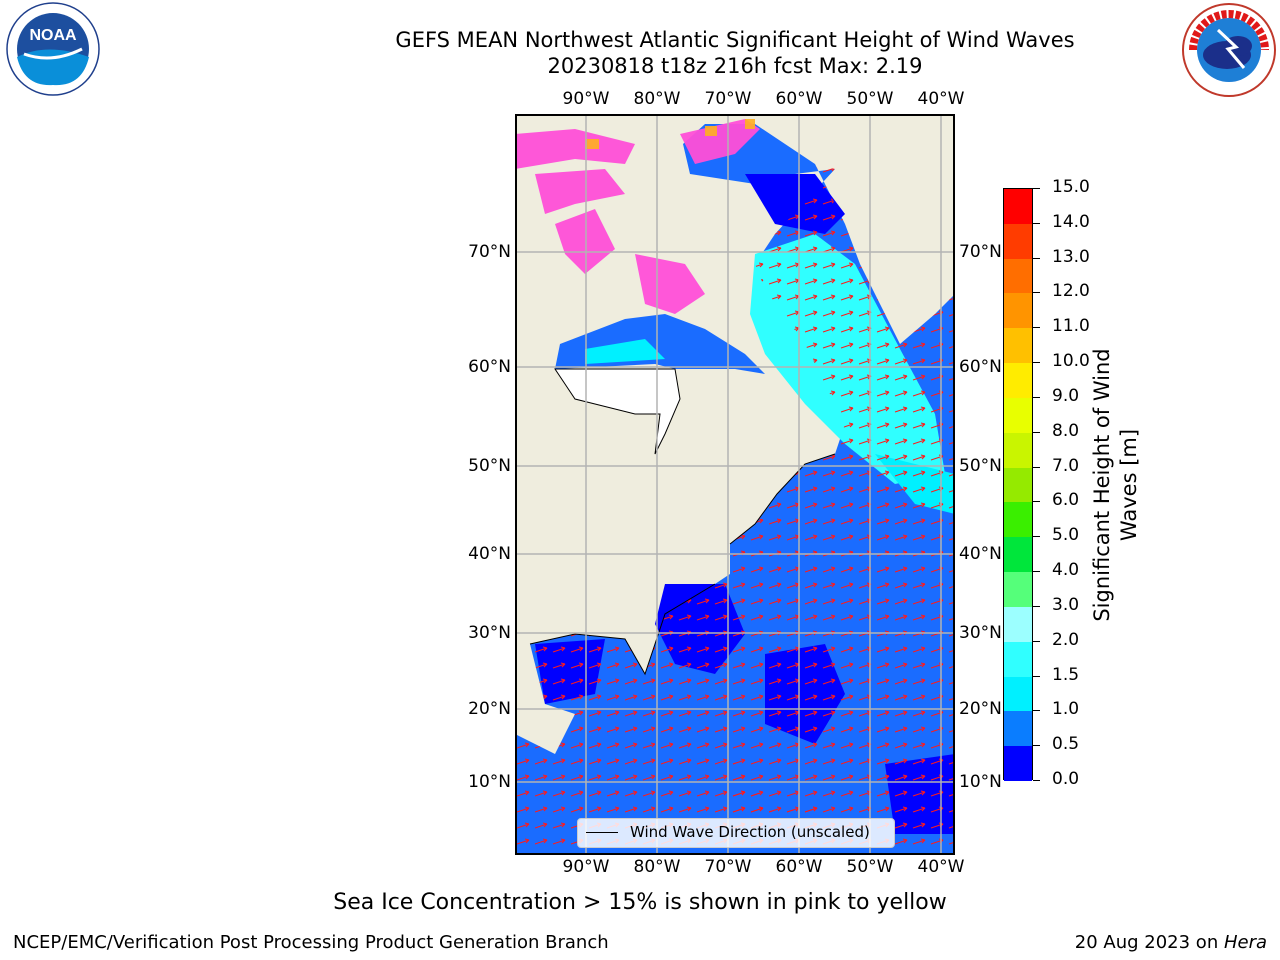  What do you see at coordinates (1071, 291) in the screenshot?
I see `colorbar-tick-label: 12.0` at bounding box center [1071, 291].